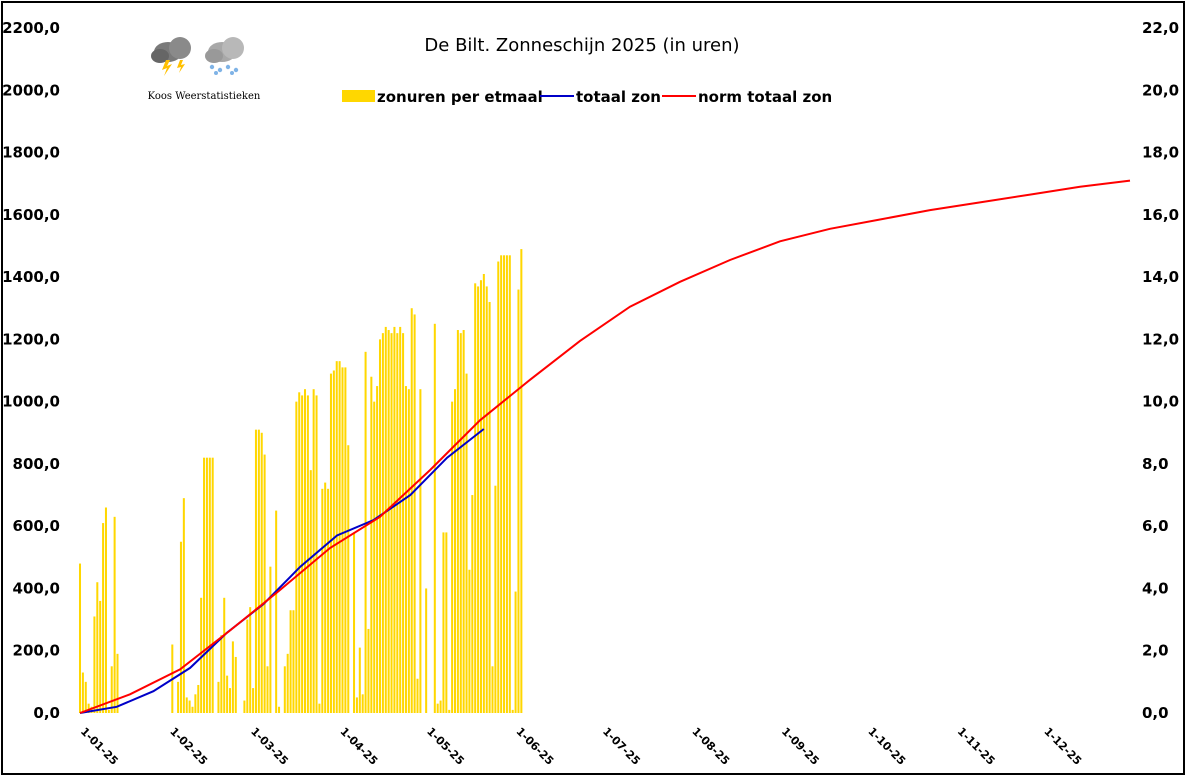 The height and width of the screenshot is (778, 1188). Describe the element at coordinates (36, 464) in the screenshot. I see `left-axis-tick-label: 800,0` at that location.